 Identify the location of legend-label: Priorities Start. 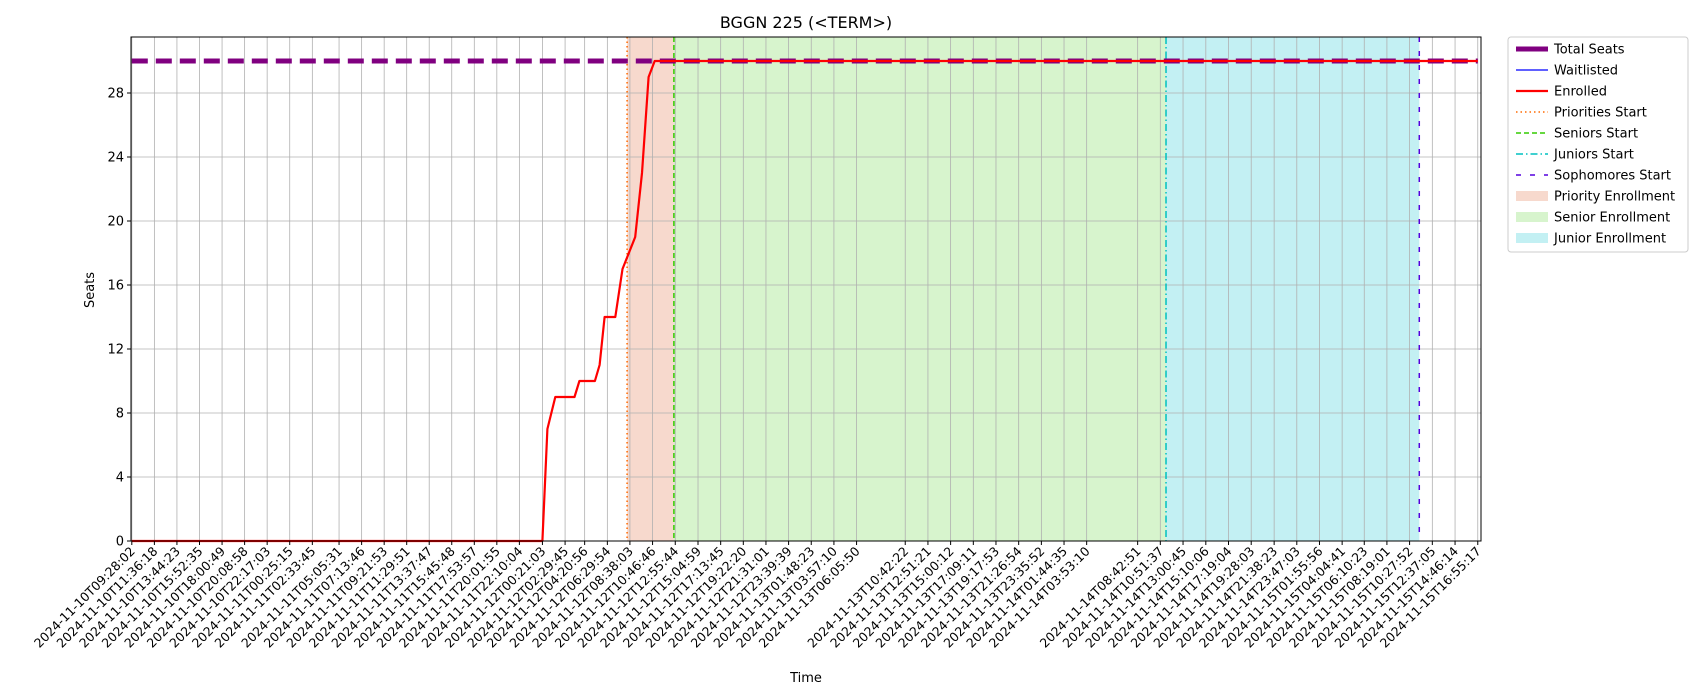
(1600, 113).